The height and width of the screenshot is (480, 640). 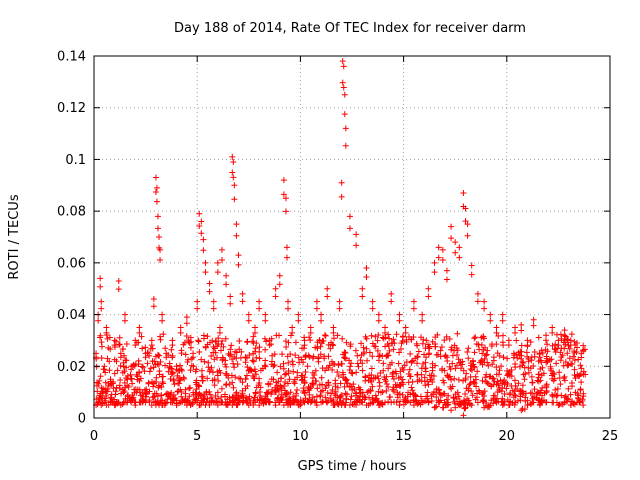 I want to click on y-tick-label: 0.02, so click(x=71, y=367).